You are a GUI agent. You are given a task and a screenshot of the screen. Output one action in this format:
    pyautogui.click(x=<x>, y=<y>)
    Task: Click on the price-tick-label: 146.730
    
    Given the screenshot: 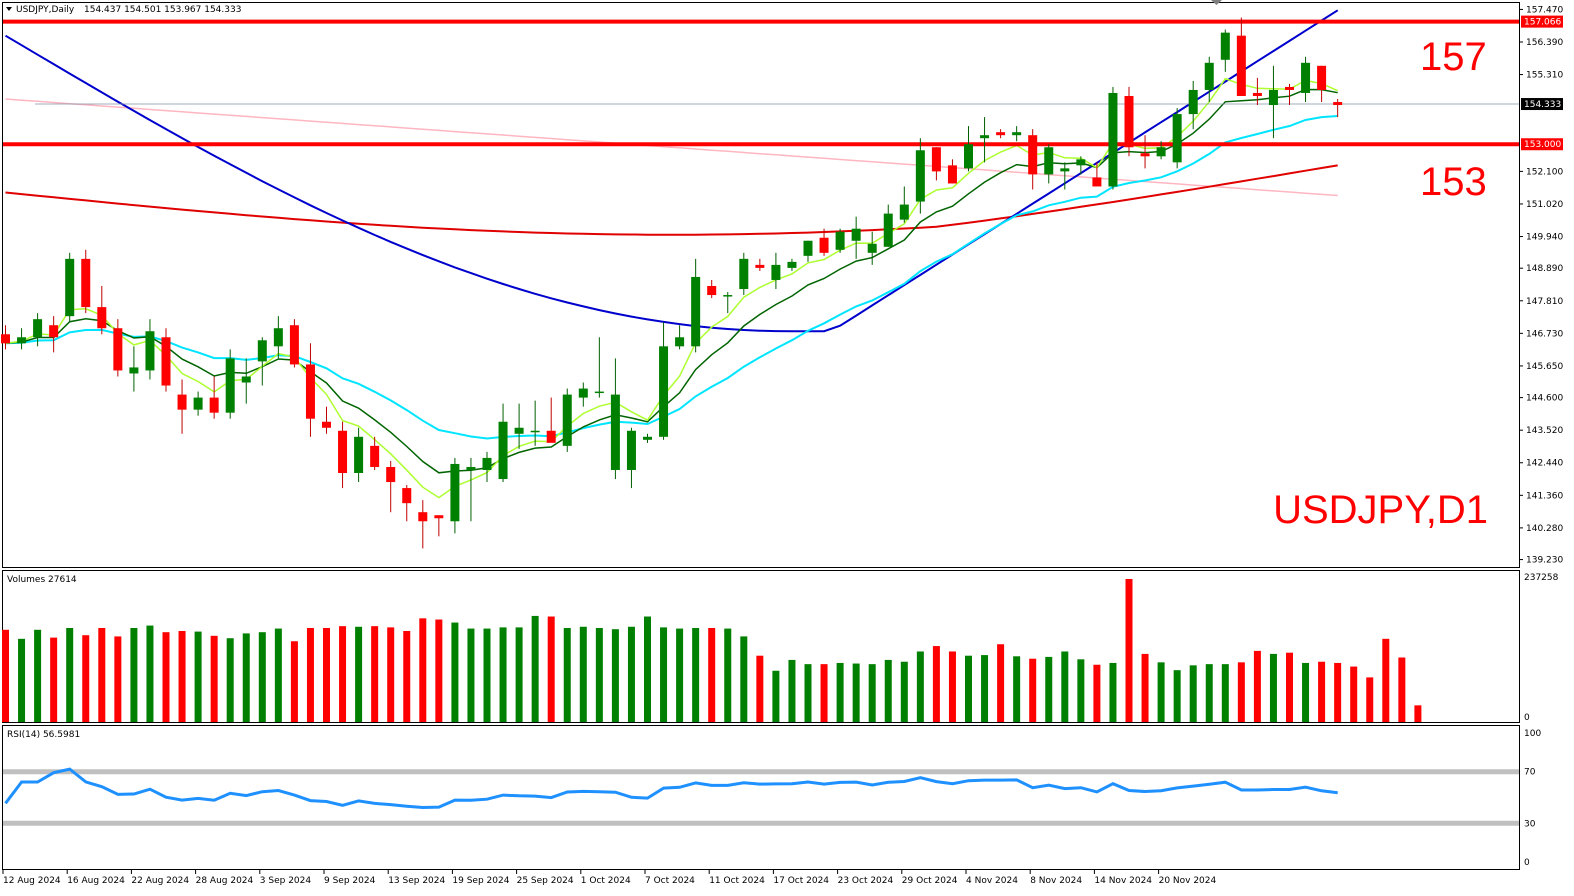 What is the action you would take?
    pyautogui.click(x=1544, y=334)
    